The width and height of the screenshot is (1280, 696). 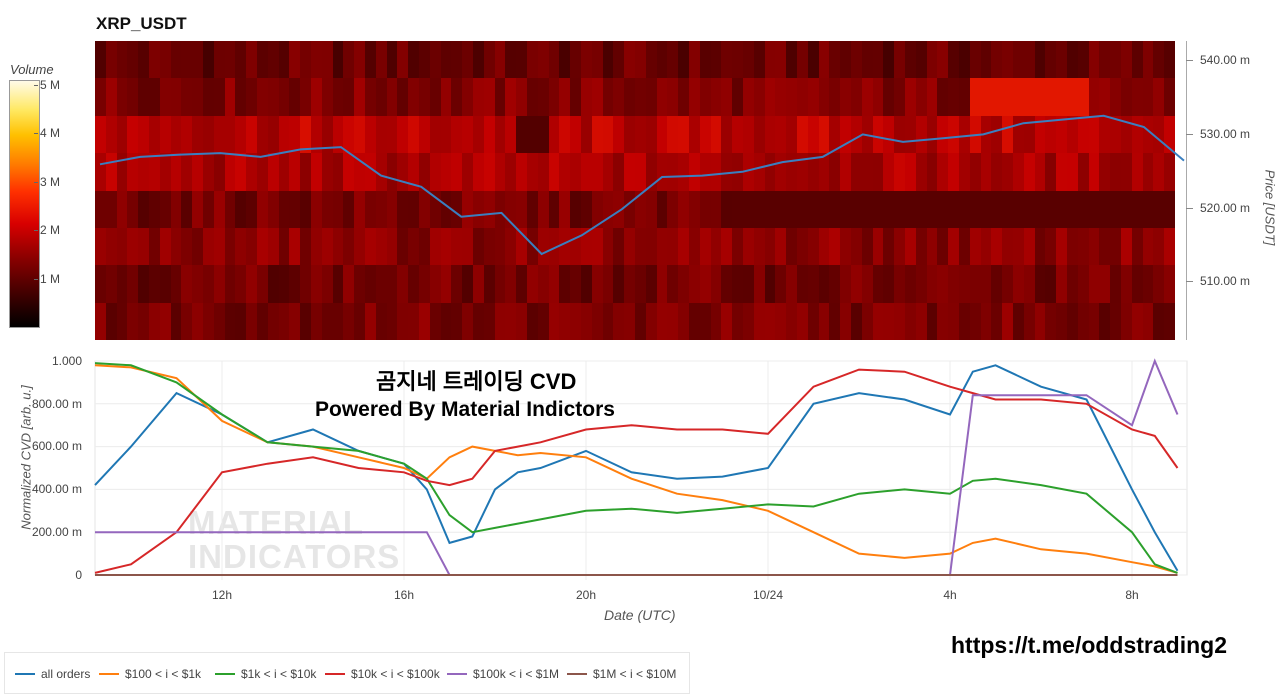 What do you see at coordinates (150, 674) in the screenshot?
I see `legend-item-100-1k: $100 < i < $1k` at bounding box center [150, 674].